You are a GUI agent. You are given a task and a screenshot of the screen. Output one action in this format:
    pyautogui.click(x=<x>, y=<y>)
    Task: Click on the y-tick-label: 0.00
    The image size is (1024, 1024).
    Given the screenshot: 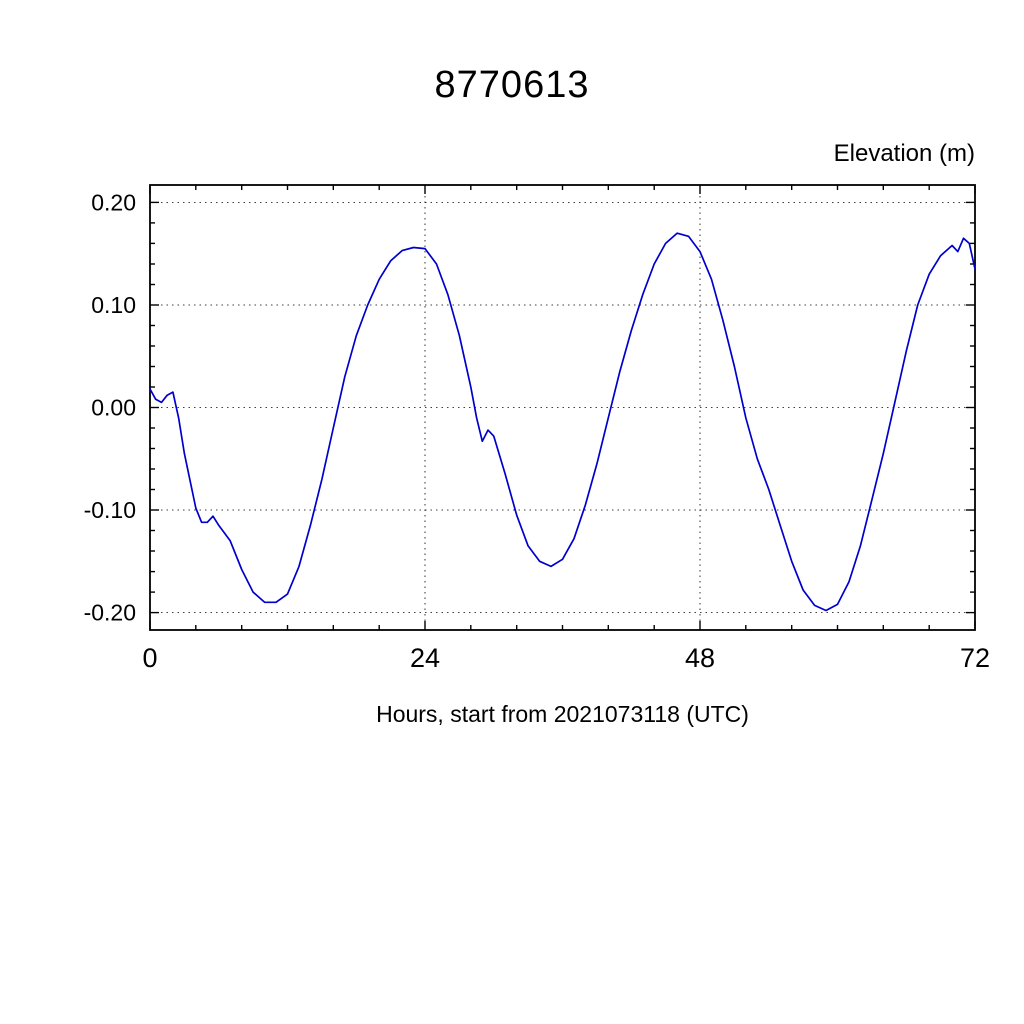 What is the action you would take?
    pyautogui.click(x=113, y=408)
    